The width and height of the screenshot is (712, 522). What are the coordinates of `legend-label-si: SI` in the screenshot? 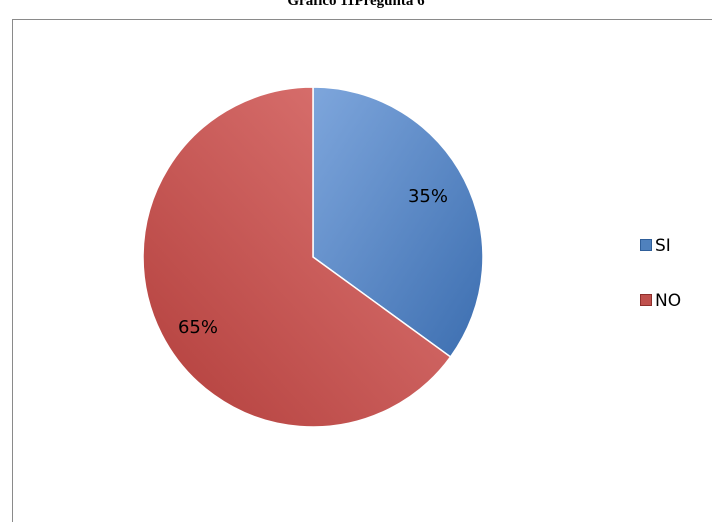 It's located at (663, 246).